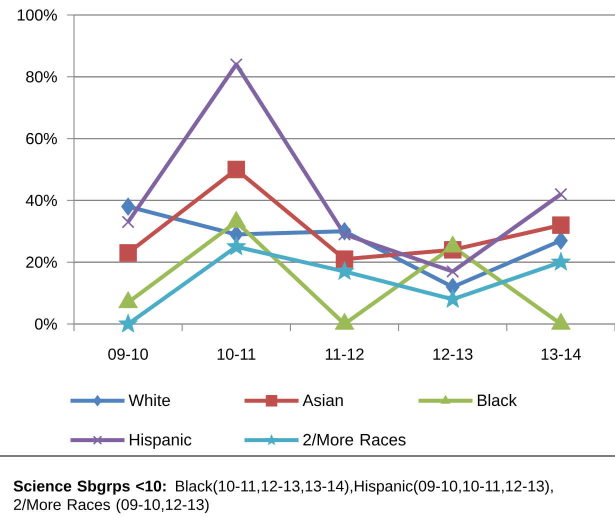  What do you see at coordinates (452, 354) in the screenshot?
I see `x-tick-label: 12-13` at bounding box center [452, 354].